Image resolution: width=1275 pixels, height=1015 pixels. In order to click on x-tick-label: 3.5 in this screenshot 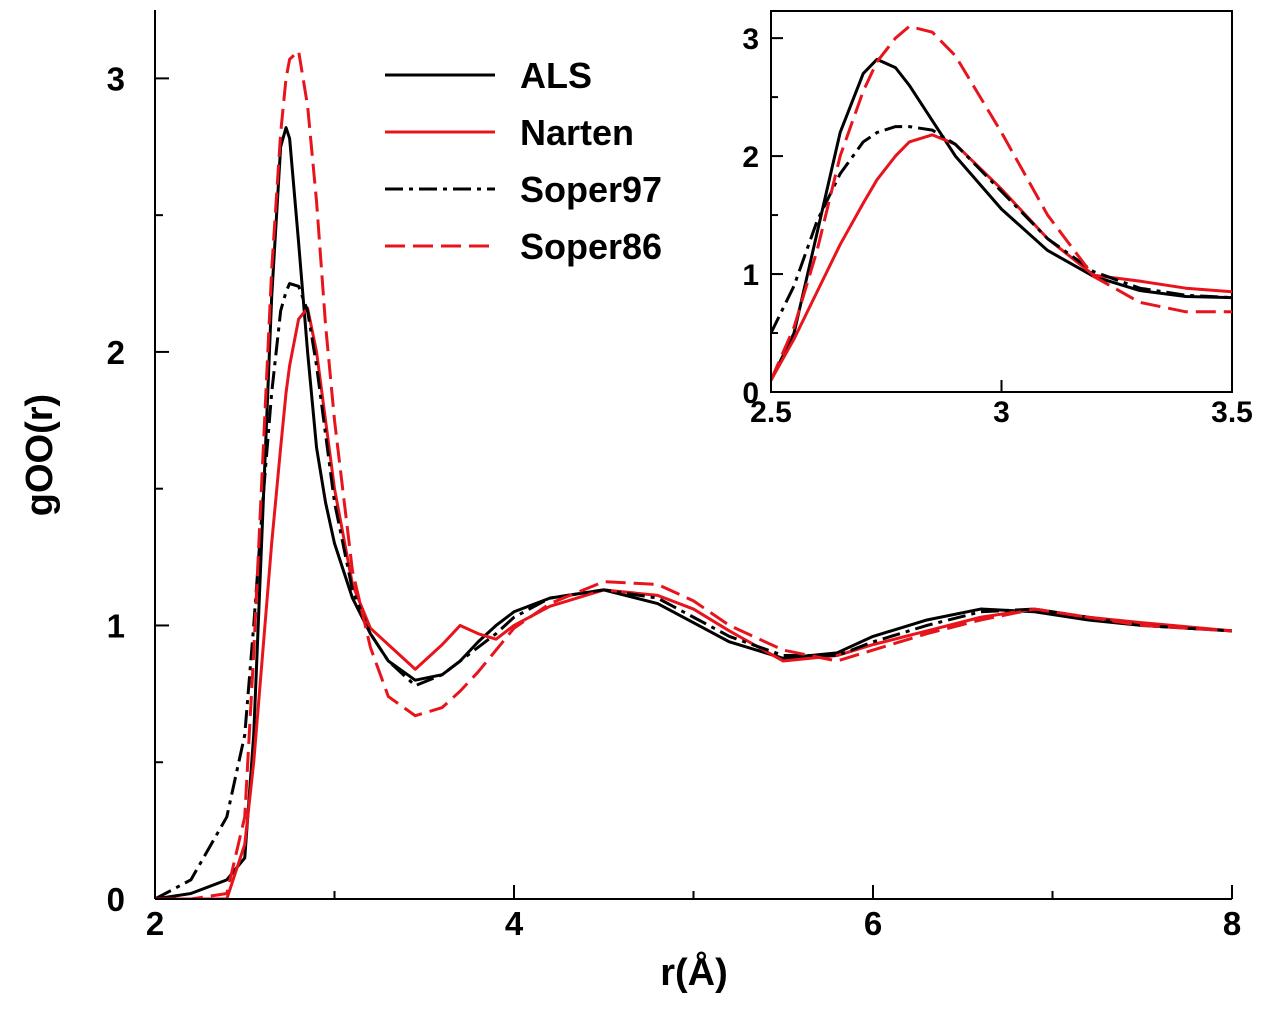, I will do `click(1232, 412)`.